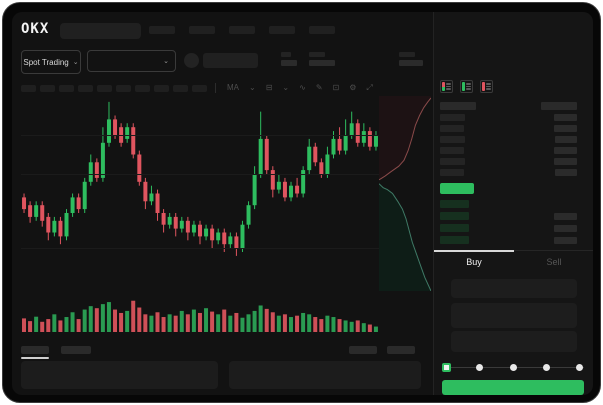  Describe the element at coordinates (457, 188) in the screenshot. I see `last-price-bar` at that location.